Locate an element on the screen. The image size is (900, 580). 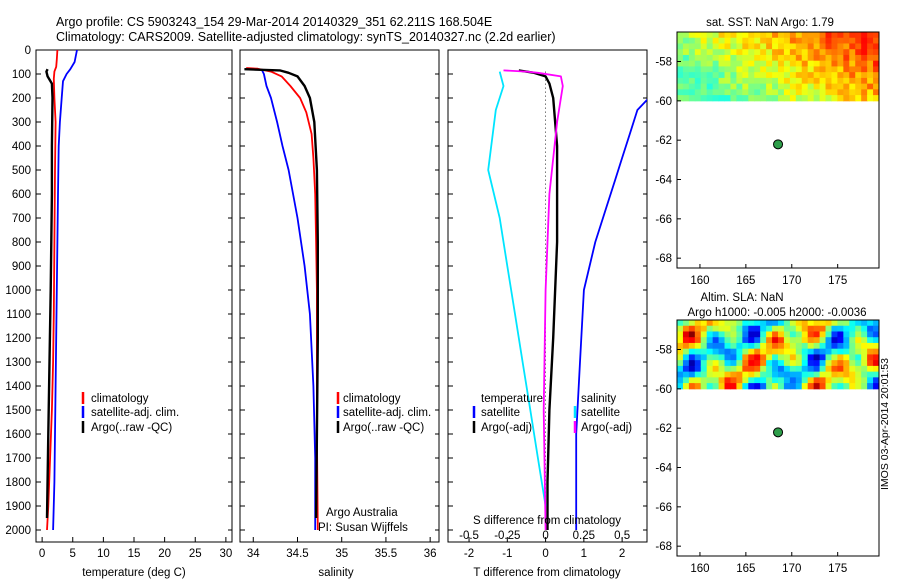
depth-tick-label: 1200 is located at coordinates (18, 339).